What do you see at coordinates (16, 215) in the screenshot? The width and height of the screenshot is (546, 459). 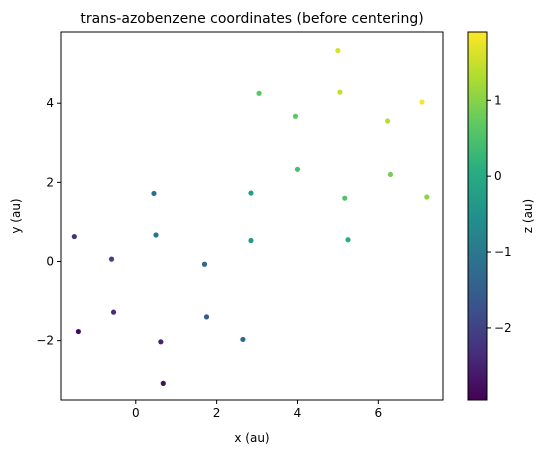 I see `y-axis-label: y (au)` at bounding box center [16, 215].